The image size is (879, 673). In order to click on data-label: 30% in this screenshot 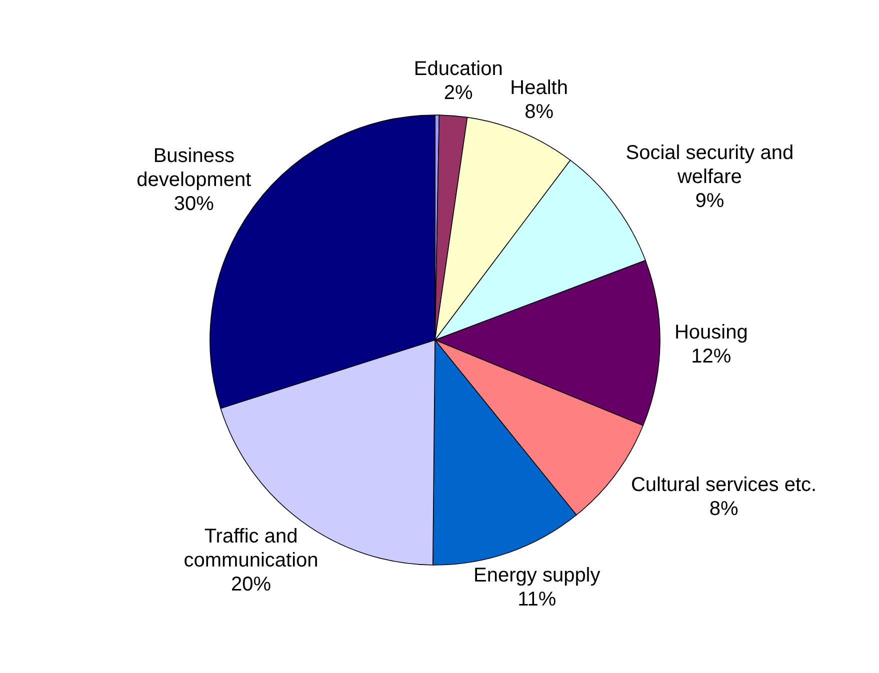, I will do `click(194, 203)`.